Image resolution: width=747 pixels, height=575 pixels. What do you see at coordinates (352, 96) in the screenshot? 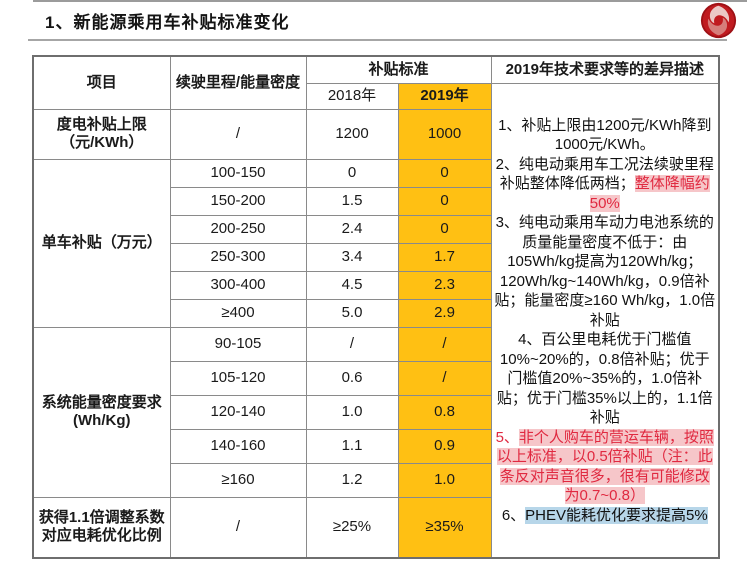
I see `col-header-2018: 2018年` at bounding box center [352, 96].